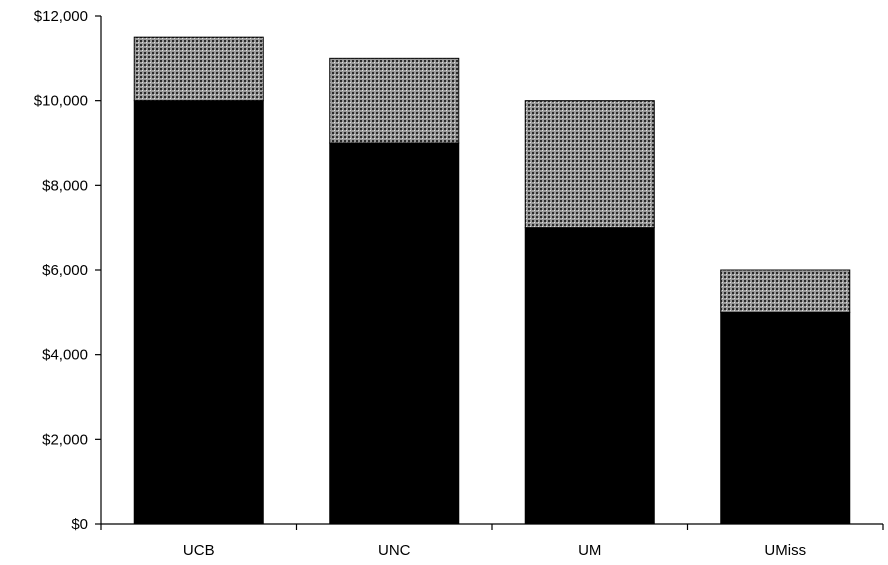 This screenshot has height=565, width=888. What do you see at coordinates (65, 185) in the screenshot?
I see `y-tick-label: $8,000` at bounding box center [65, 185].